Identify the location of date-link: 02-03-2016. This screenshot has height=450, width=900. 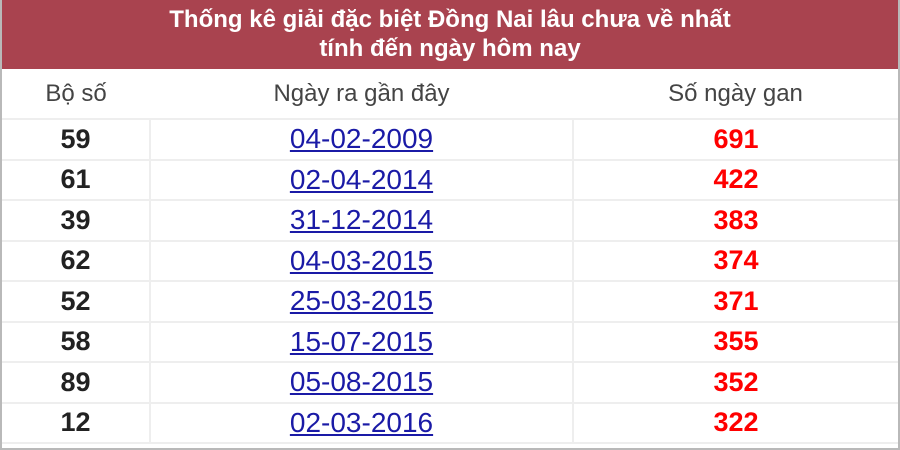
(361, 422).